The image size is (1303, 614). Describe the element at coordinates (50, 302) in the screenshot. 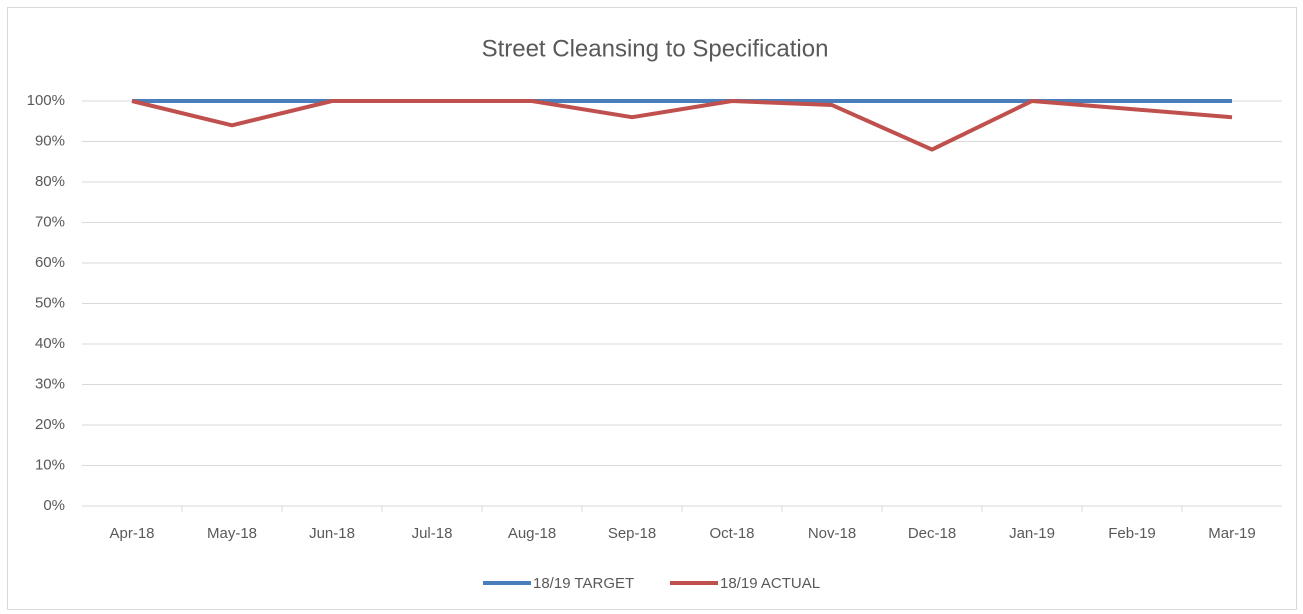

I see `y-tick-label: 50%` at that location.